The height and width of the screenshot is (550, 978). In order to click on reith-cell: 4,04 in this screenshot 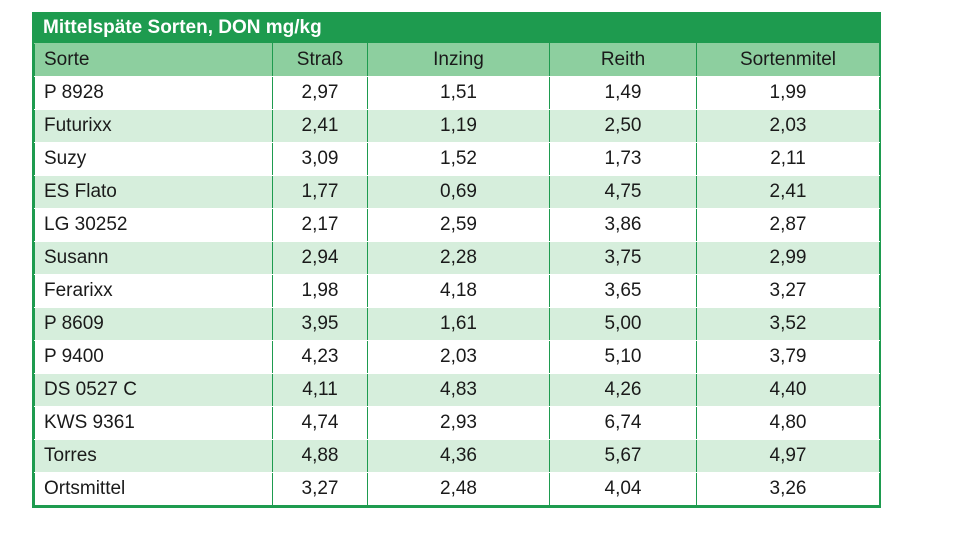, I will do `click(623, 489)`.